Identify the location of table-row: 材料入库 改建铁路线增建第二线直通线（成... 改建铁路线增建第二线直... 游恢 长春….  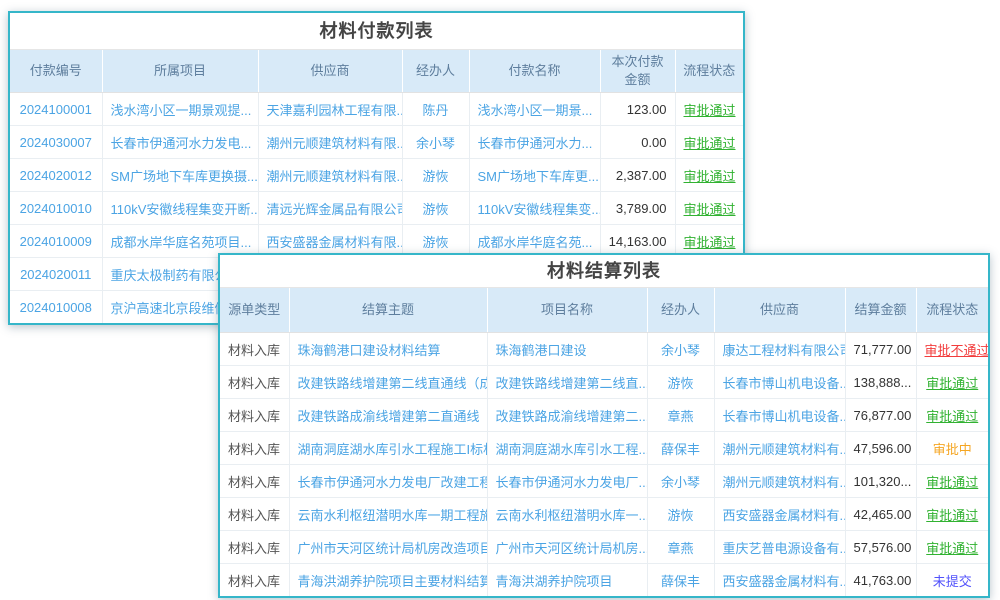
(604, 382).